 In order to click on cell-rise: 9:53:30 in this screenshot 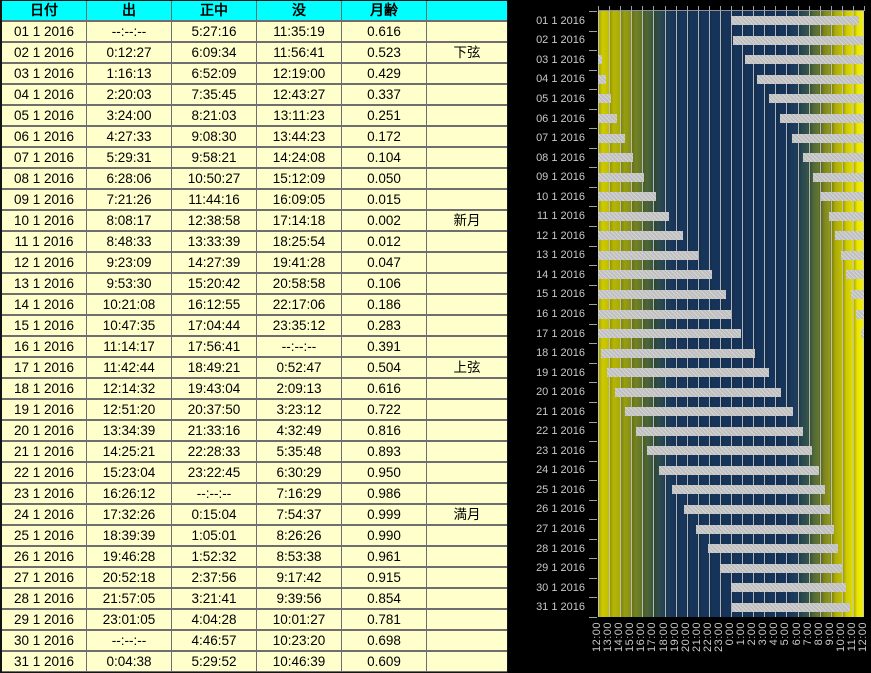, I will do `click(129, 283)`.